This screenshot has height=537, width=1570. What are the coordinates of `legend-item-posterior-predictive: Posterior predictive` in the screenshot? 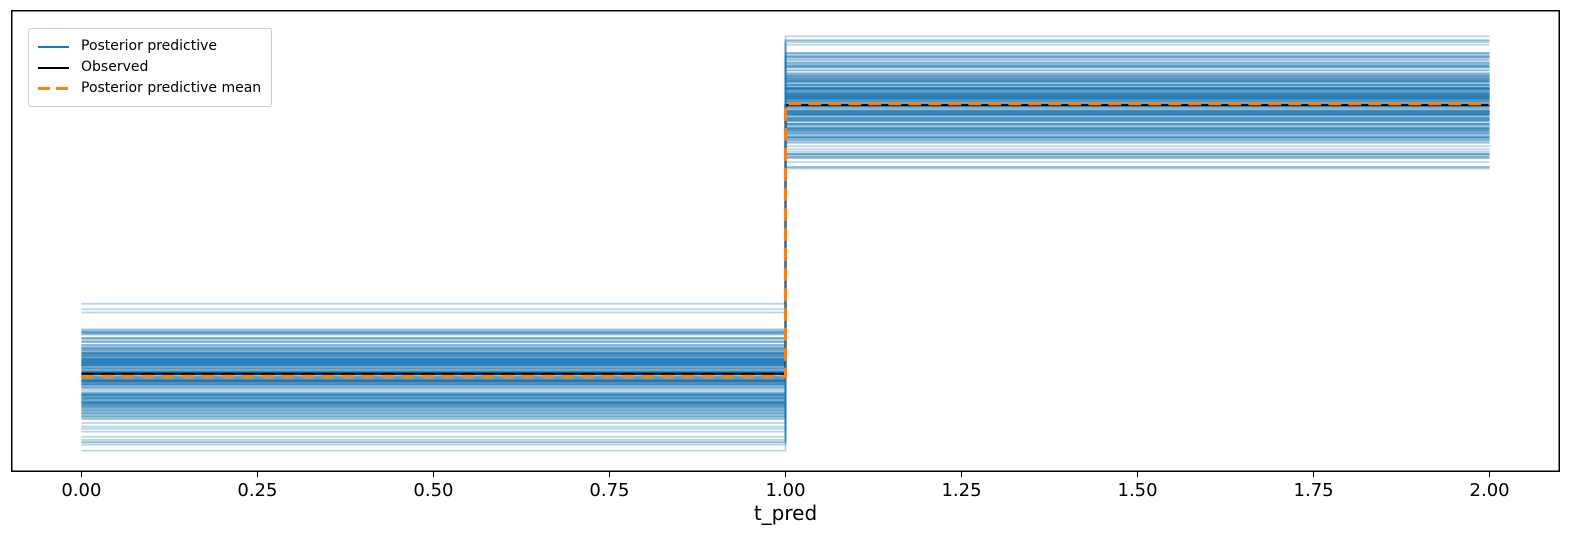 It's located at (149, 46).